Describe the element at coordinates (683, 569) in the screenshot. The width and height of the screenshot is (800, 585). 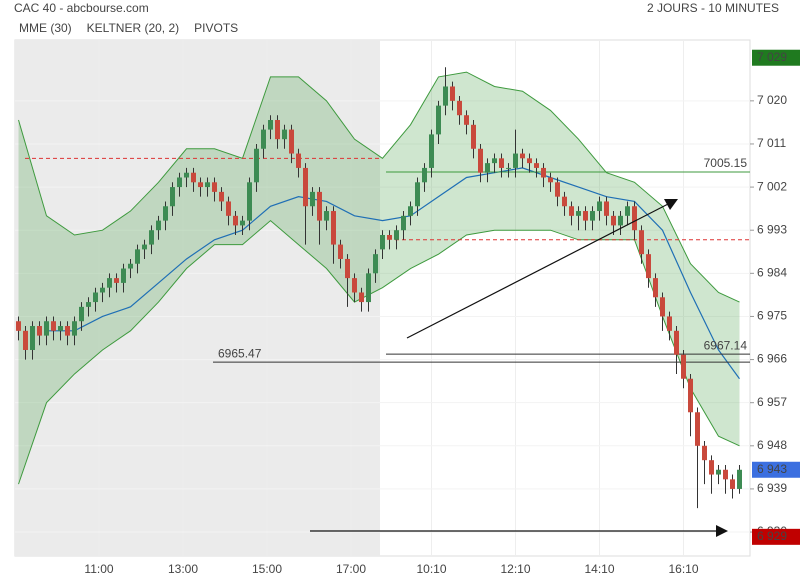
I see `x-tick-label: 16:10` at that location.